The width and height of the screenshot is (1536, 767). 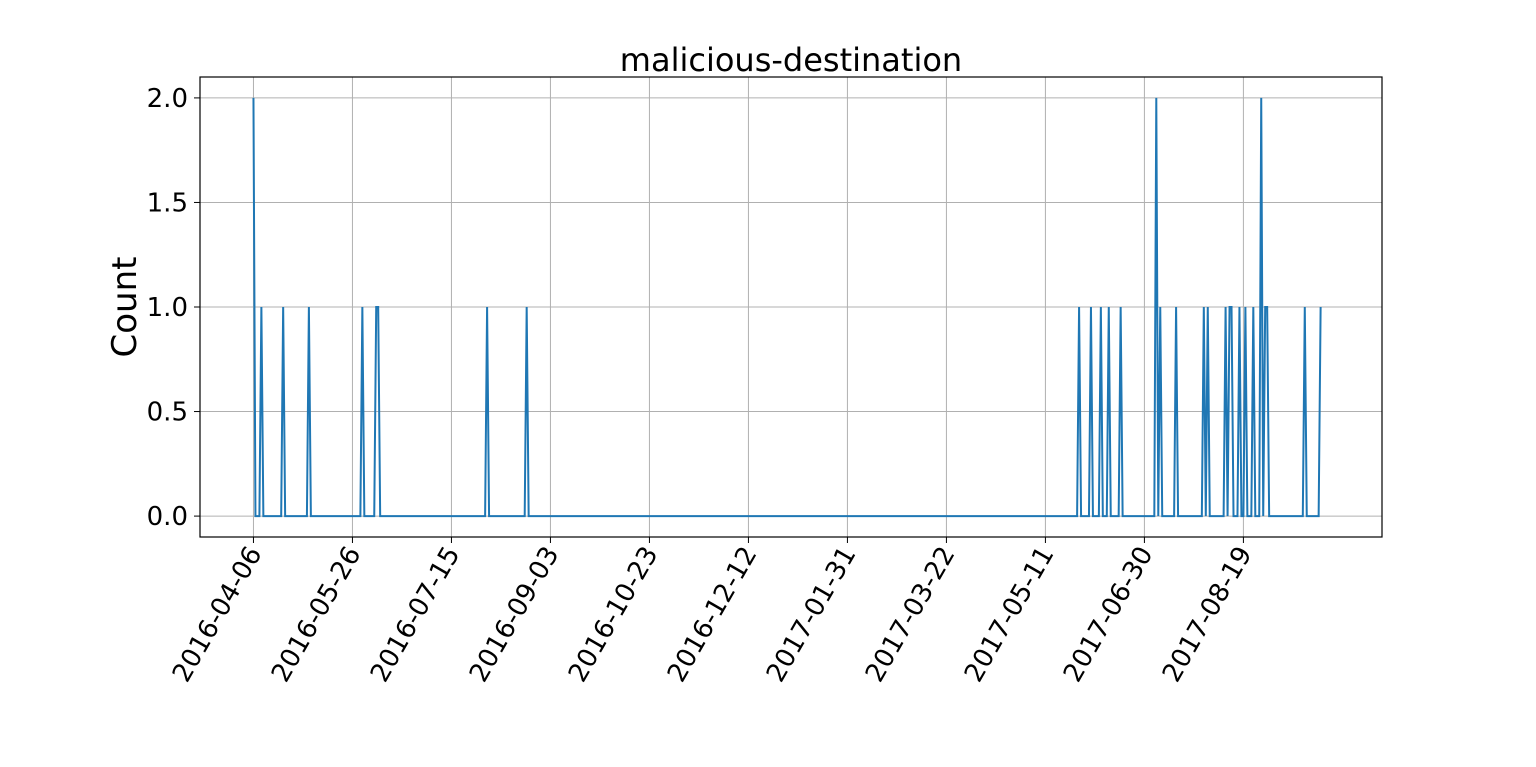 I want to click on y-tick-label: 1.5, so click(x=167, y=203).